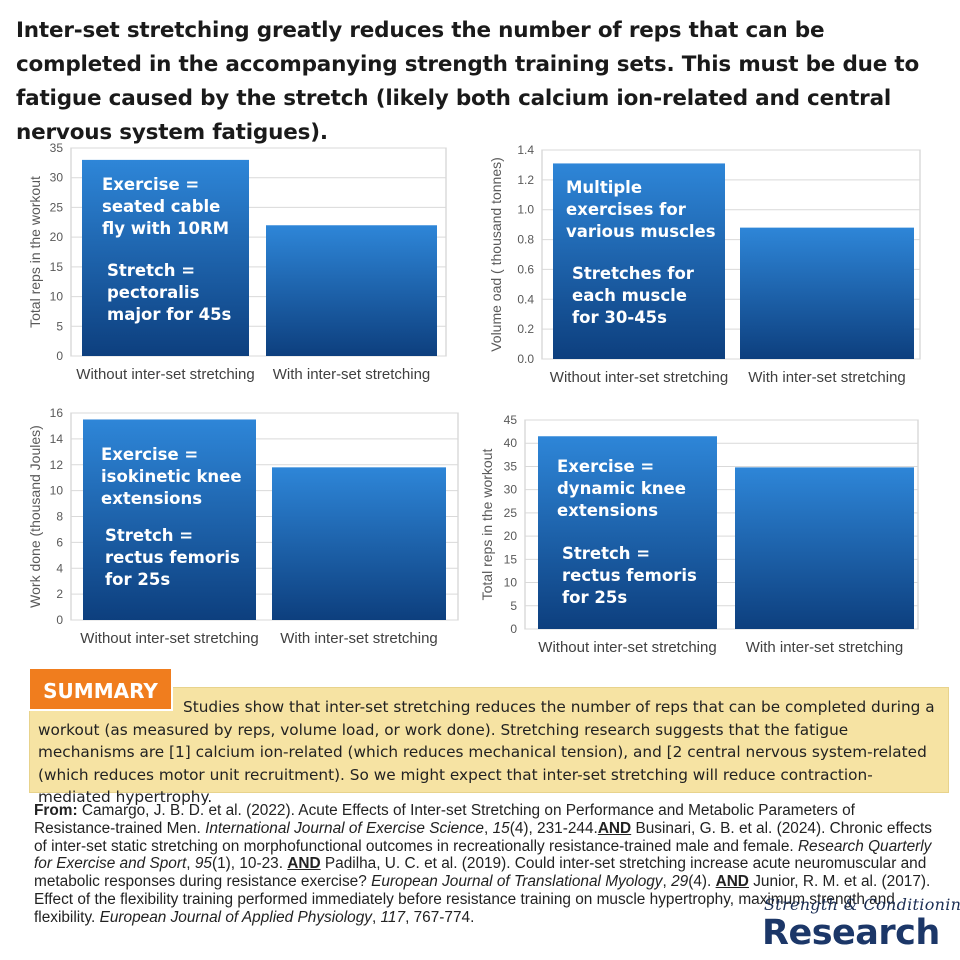 This screenshot has height=960, width=960. I want to click on y-axis-label: Volume oad ( thousand tonnes), so click(496, 254).